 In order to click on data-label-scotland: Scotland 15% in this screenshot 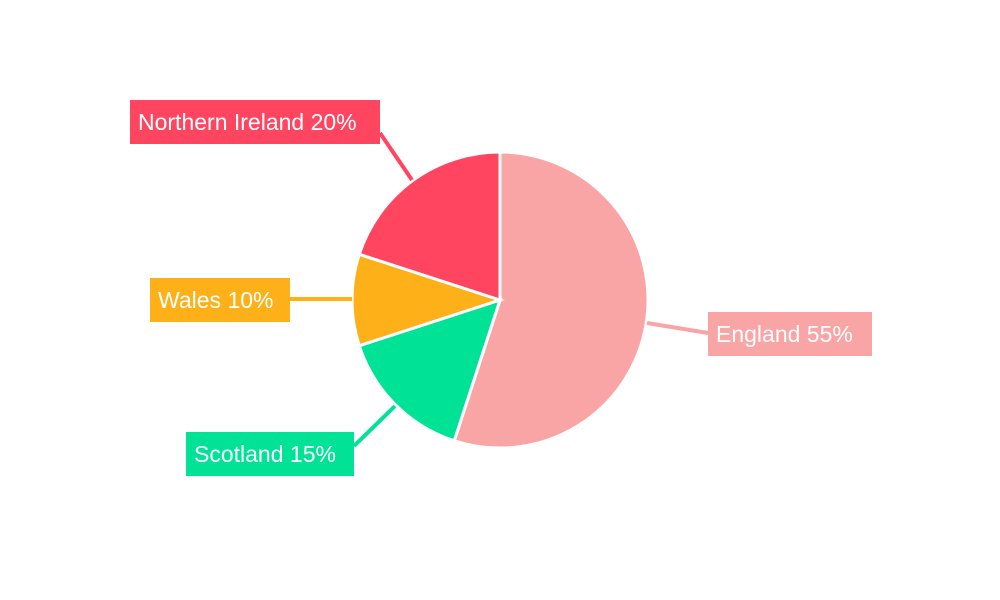, I will do `click(265, 454)`.